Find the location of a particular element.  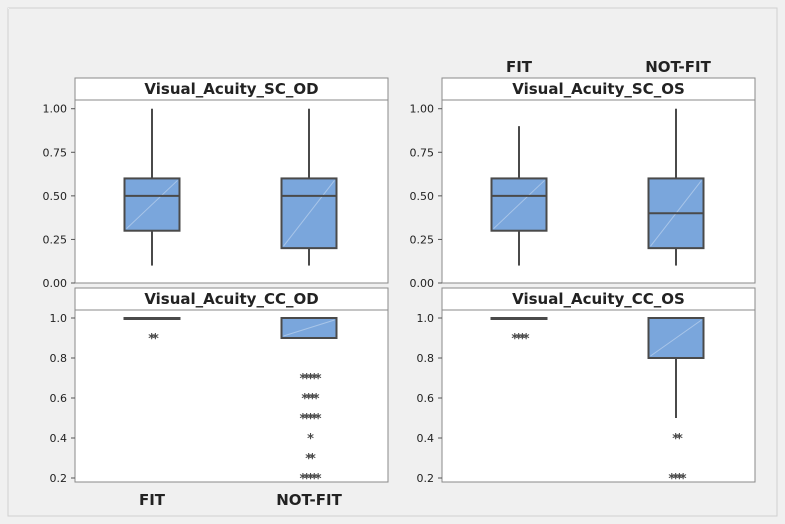

box-not-fit: ****** is located at coordinates (676, 402).